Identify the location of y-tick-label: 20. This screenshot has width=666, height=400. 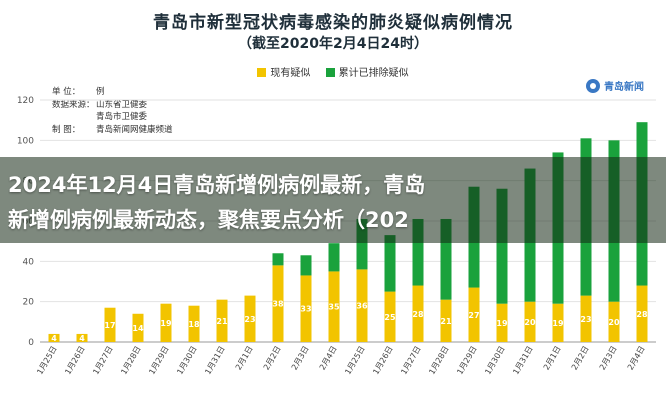
(29, 303).